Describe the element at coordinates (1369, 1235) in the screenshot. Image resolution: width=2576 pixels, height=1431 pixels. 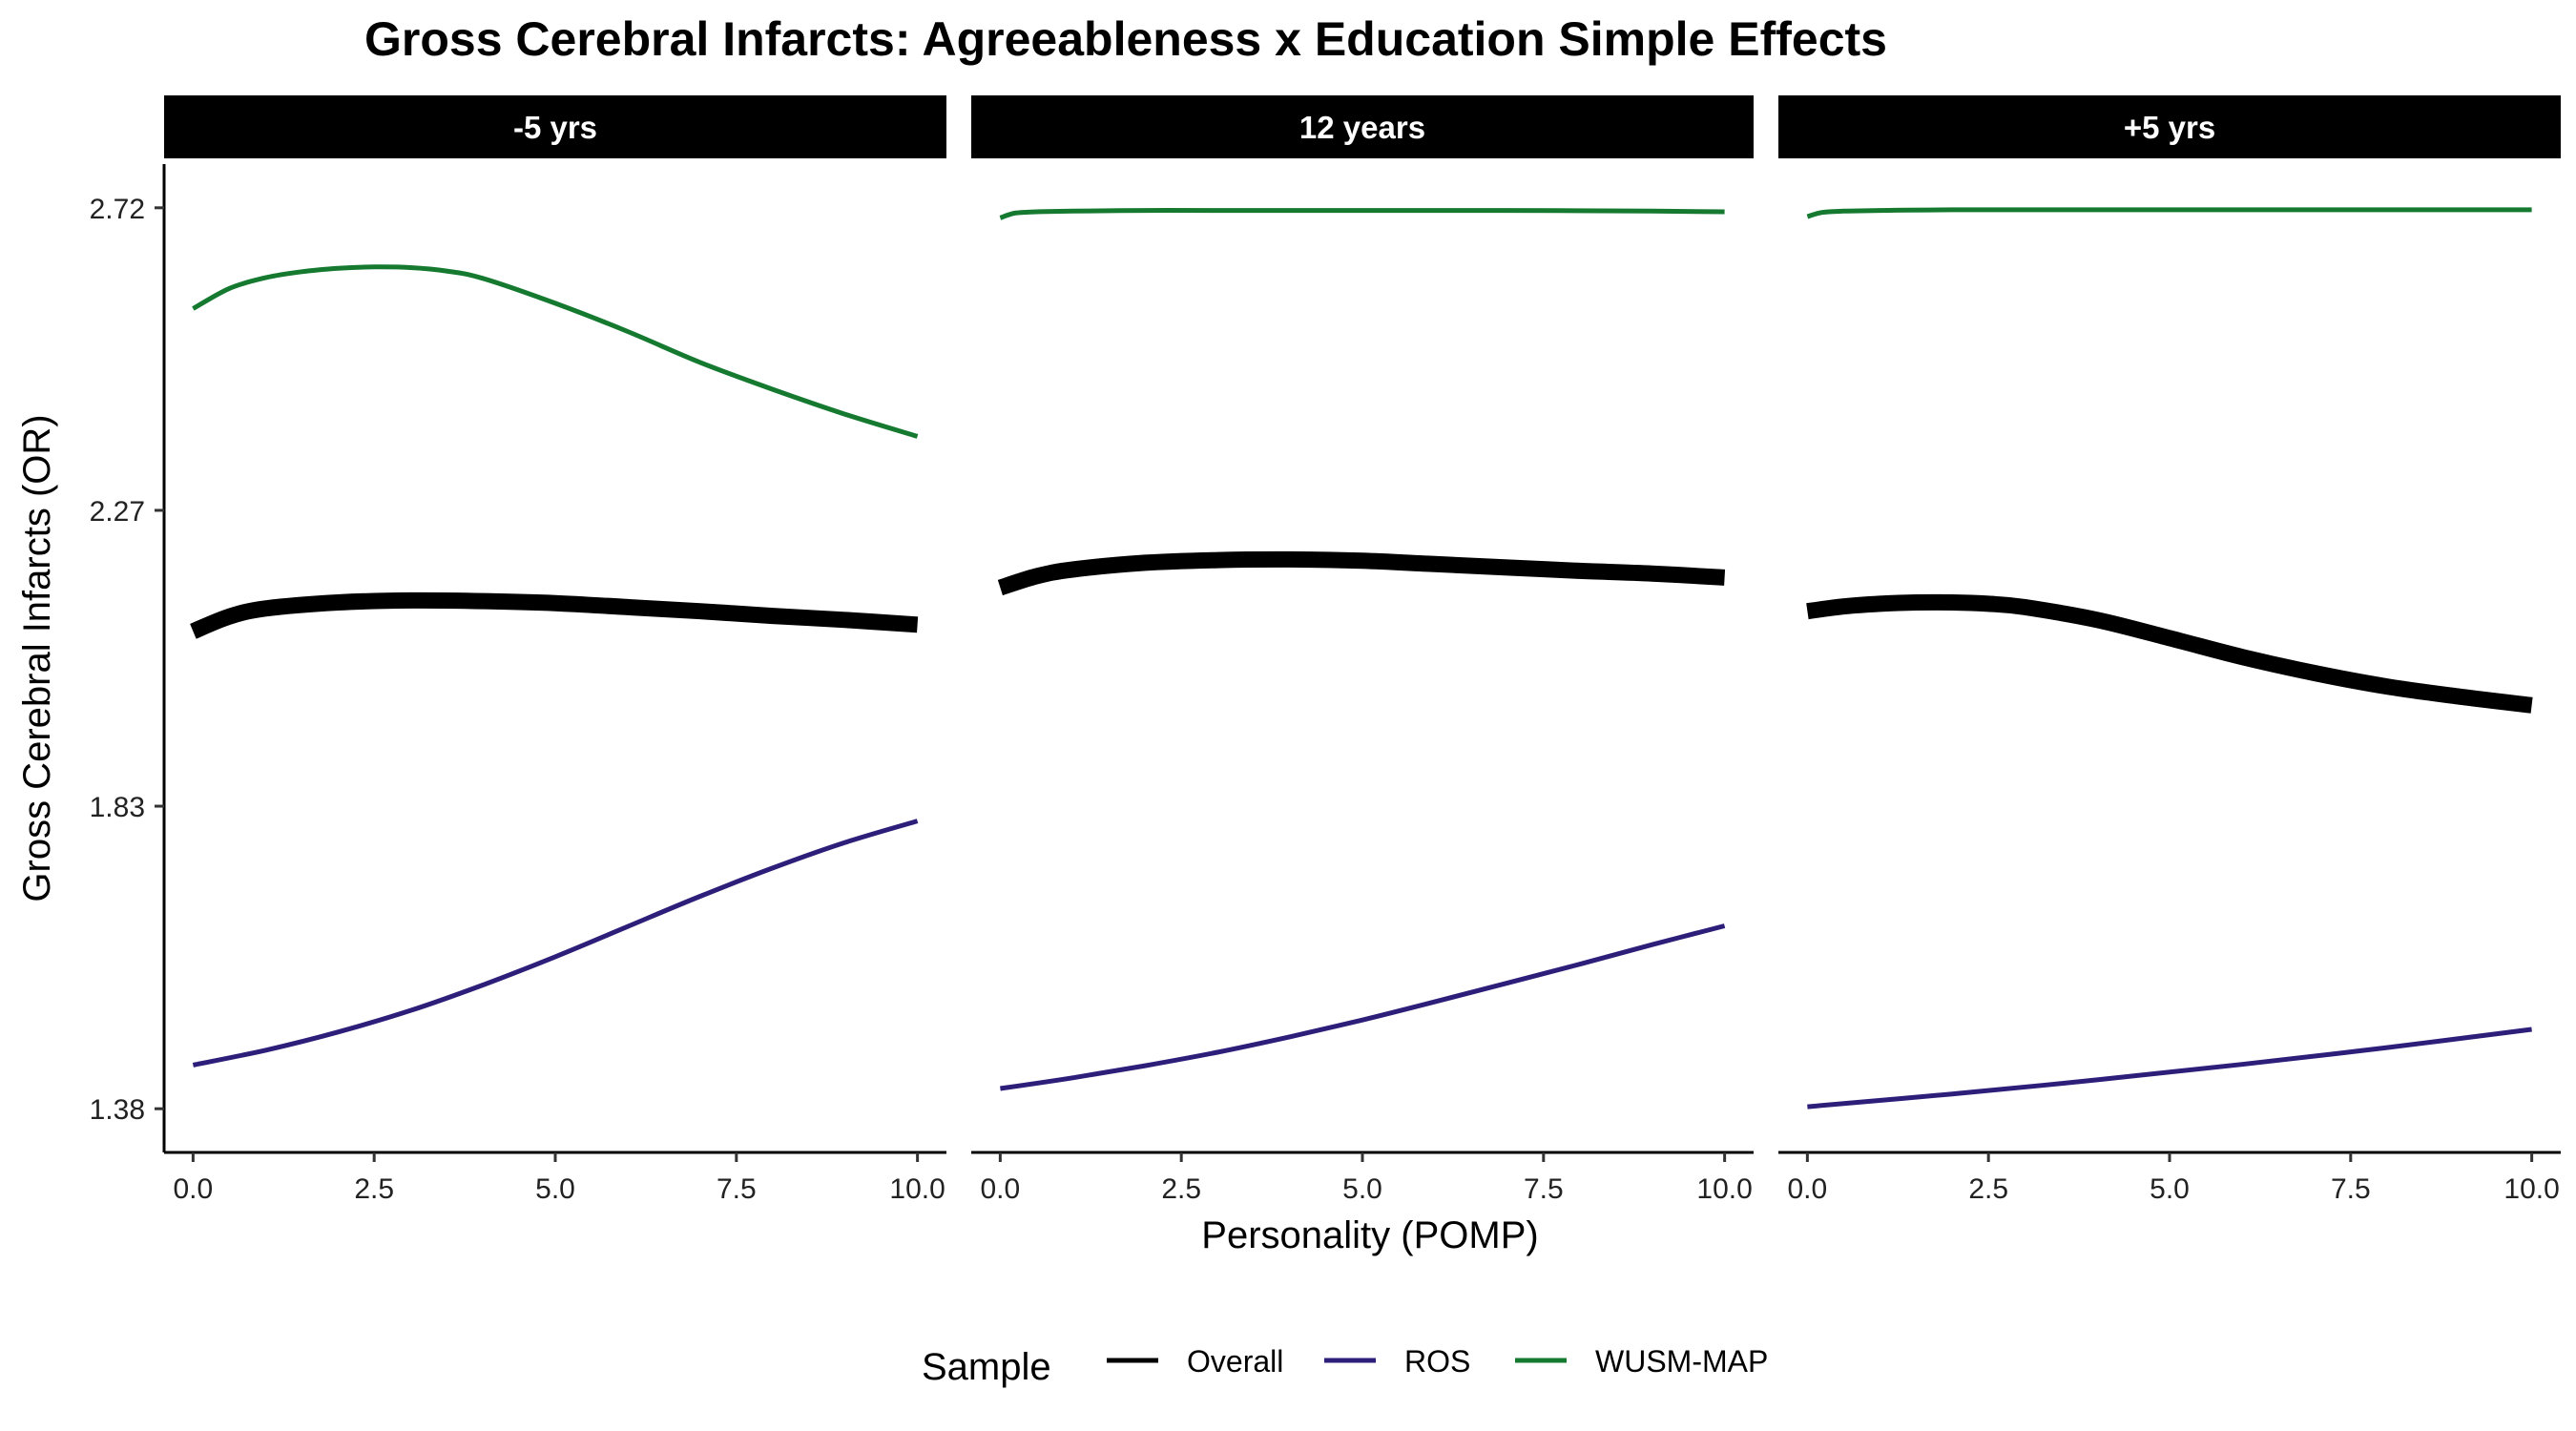
I see `x-axis-title: Personality (POMP)` at that location.